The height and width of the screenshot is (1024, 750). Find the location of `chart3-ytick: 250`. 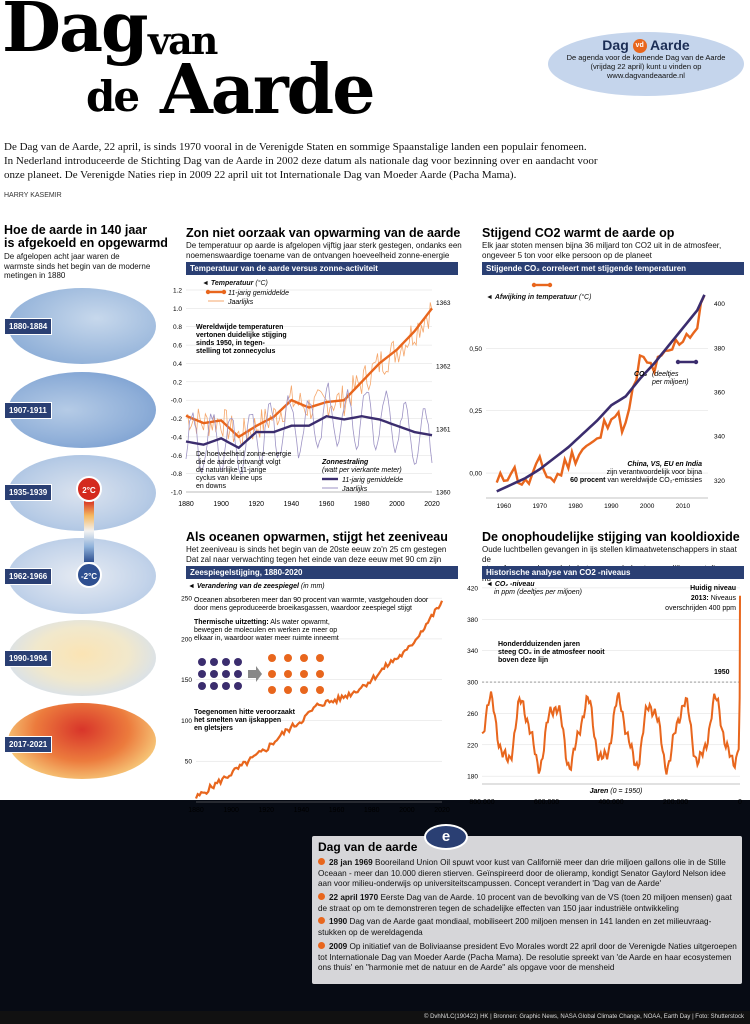

chart3-ytick: 250 is located at coordinates (186, 599).